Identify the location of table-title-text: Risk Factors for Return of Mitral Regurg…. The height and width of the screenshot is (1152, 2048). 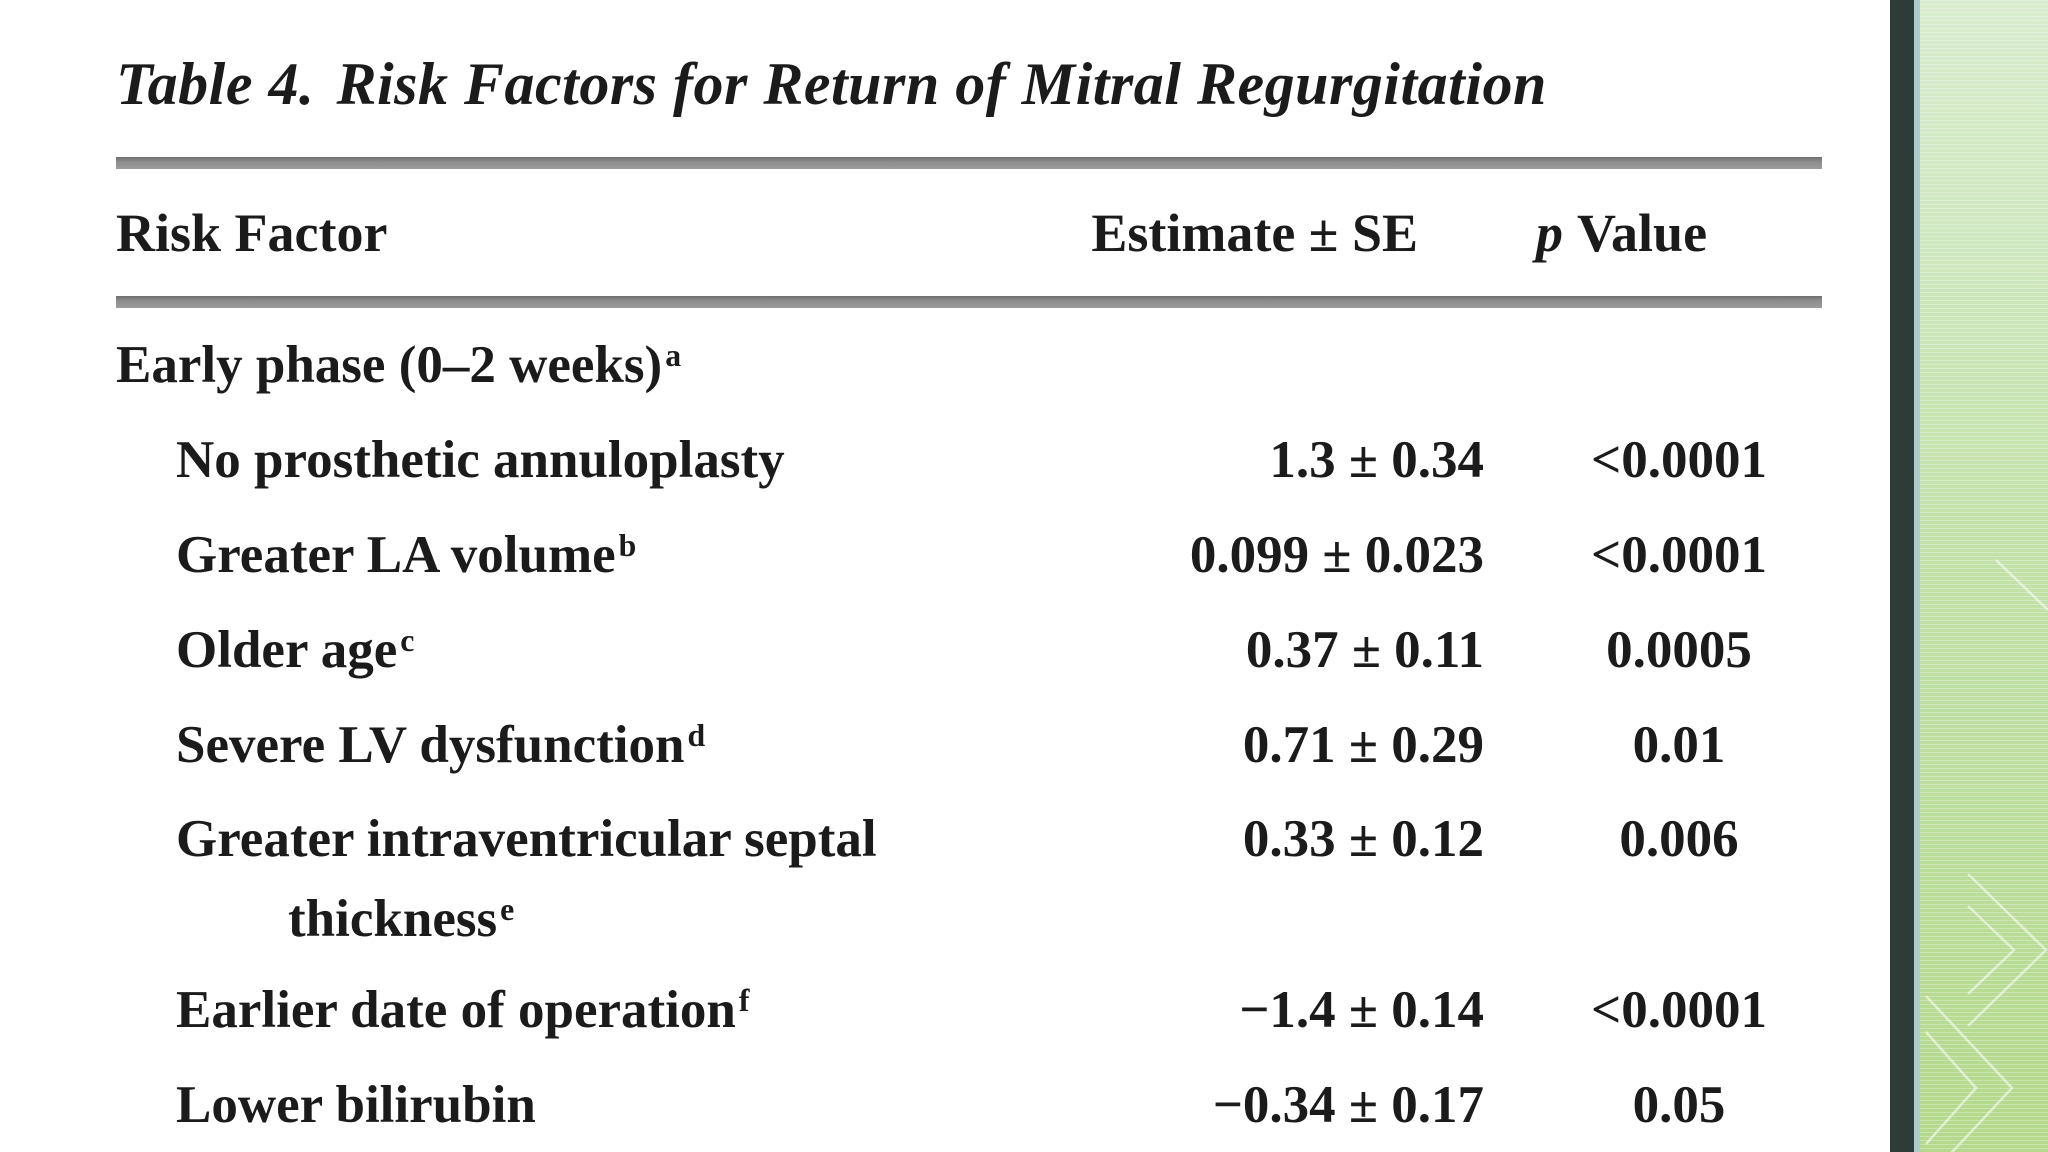
(941, 84).